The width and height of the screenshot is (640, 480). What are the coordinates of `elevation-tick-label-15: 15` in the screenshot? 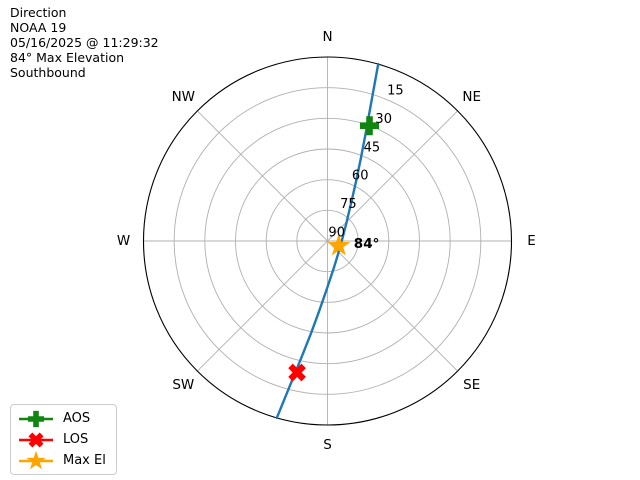 It's located at (395, 91).